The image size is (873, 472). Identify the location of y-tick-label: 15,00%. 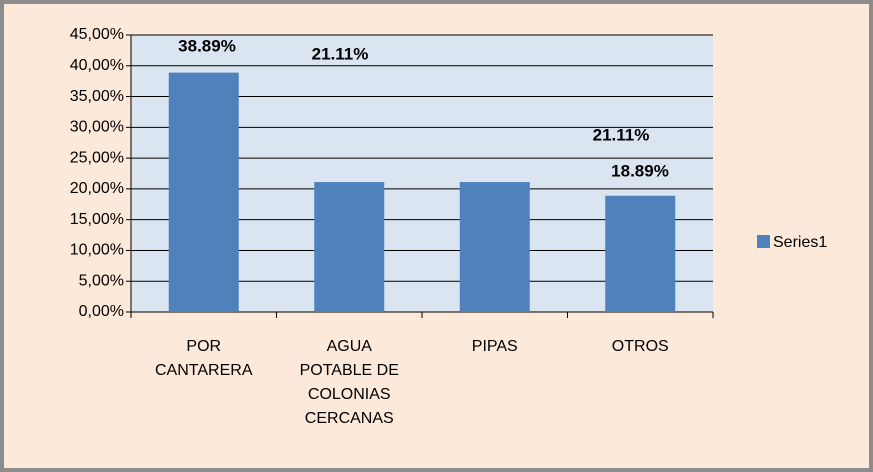
(97, 219).